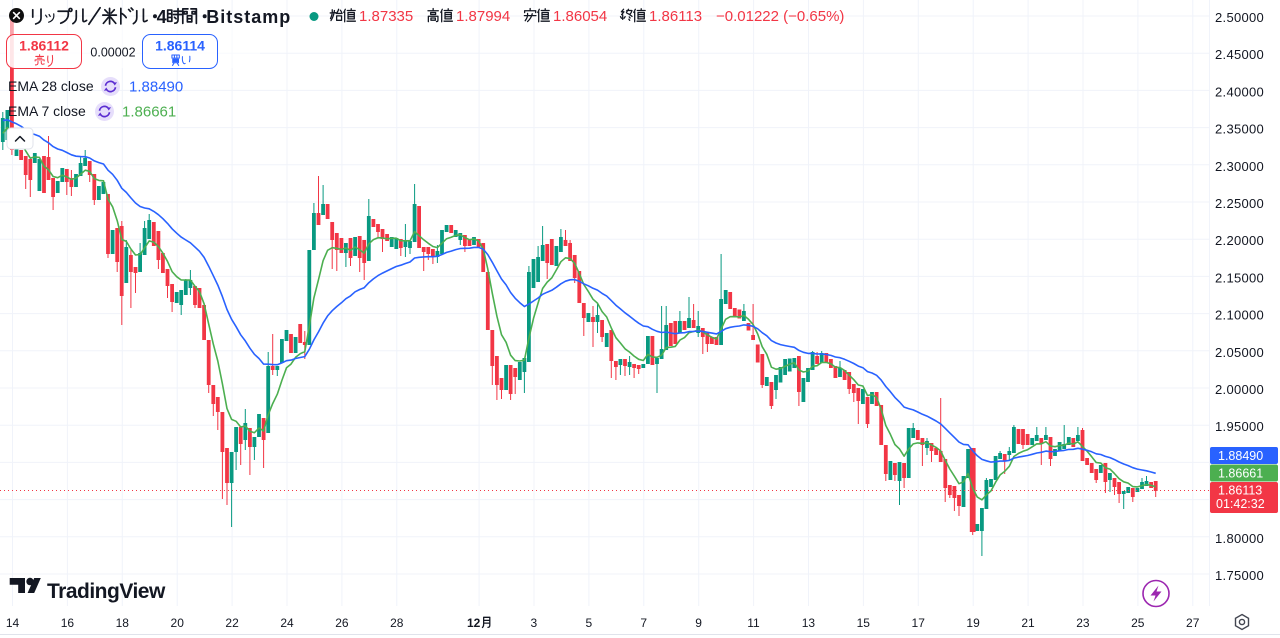 This screenshot has height=638, width=1280. I want to click on svg-text: 4, so click(162, 17).